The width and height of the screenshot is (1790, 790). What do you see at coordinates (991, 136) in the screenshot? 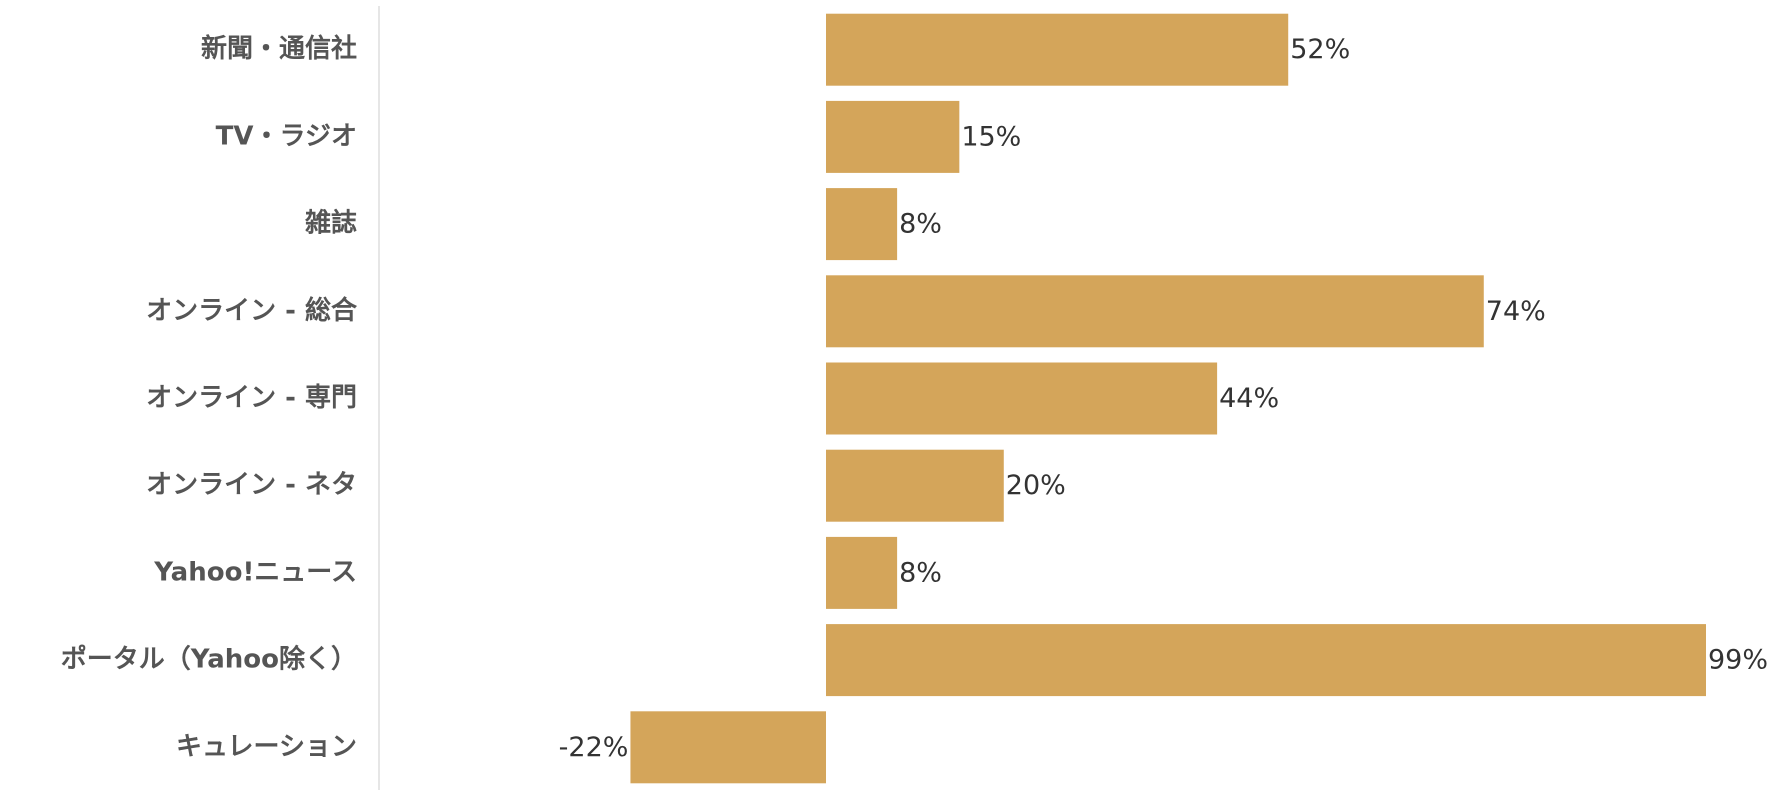
I see `value-label: 15%` at bounding box center [991, 136].